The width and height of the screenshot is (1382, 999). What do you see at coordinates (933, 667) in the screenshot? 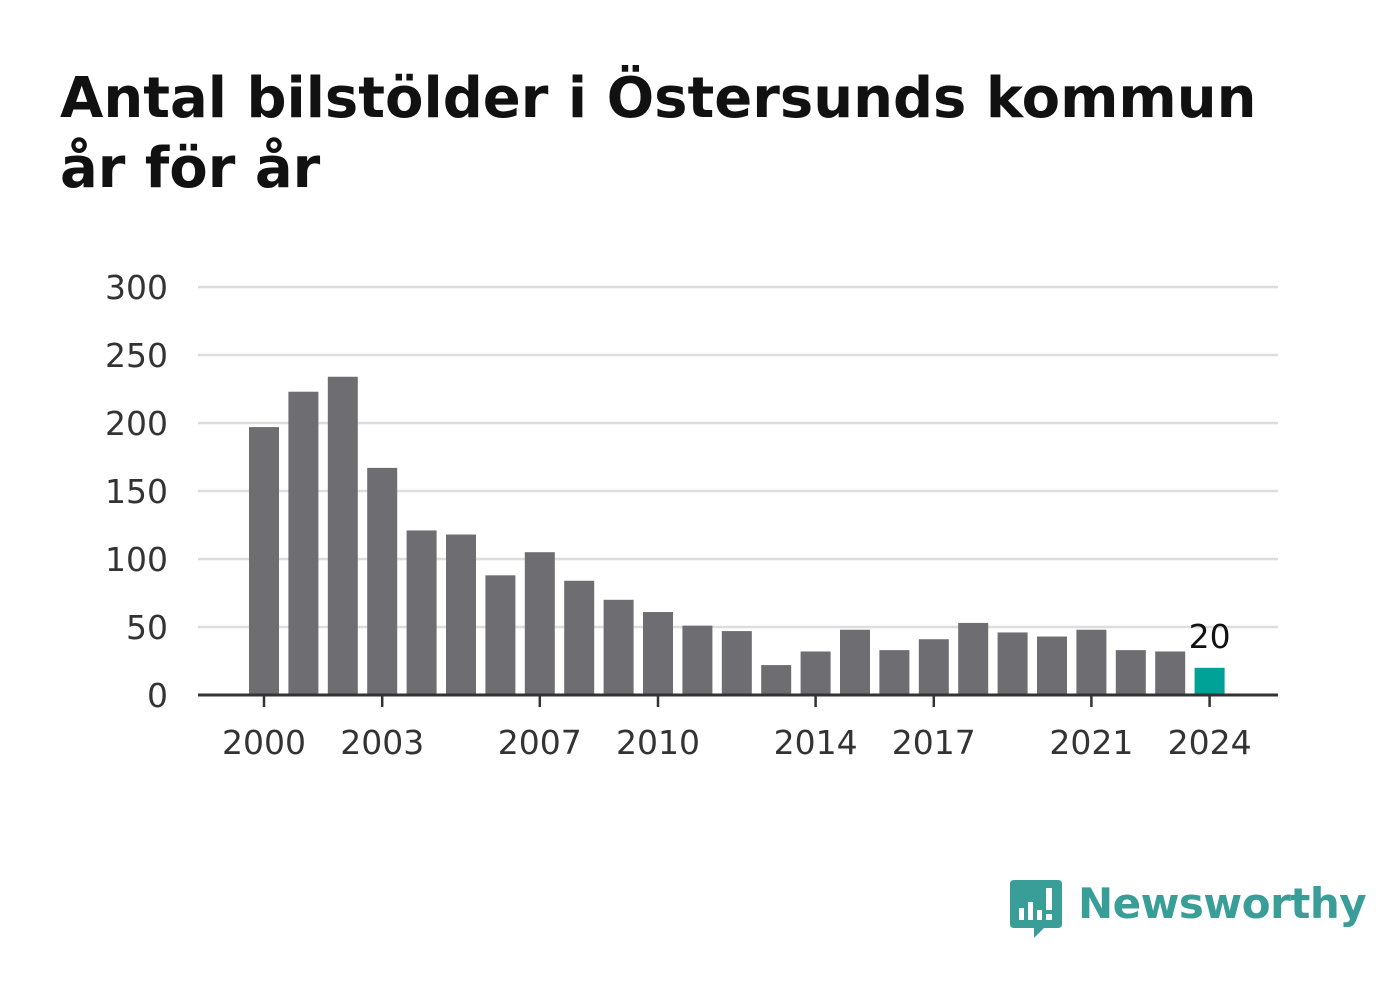
I see `bar-2017` at bounding box center [933, 667].